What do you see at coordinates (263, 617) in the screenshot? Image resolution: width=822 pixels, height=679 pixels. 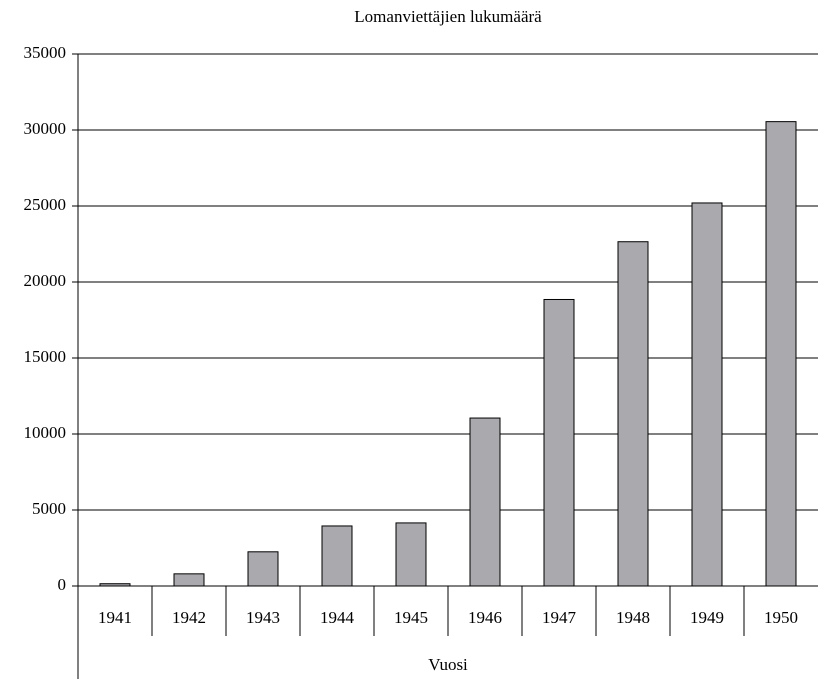 I see `x-tick-label: 1943` at bounding box center [263, 617].